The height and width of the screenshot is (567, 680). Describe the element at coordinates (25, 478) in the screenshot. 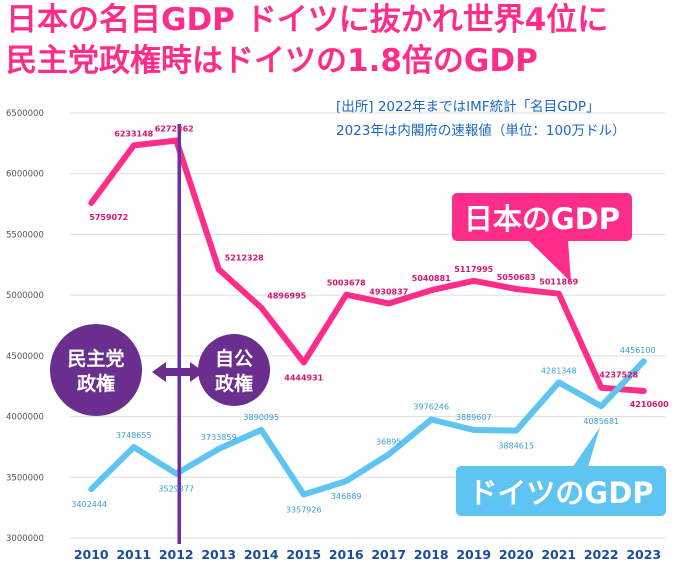

I see `y-tick-label: 3500000` at that location.